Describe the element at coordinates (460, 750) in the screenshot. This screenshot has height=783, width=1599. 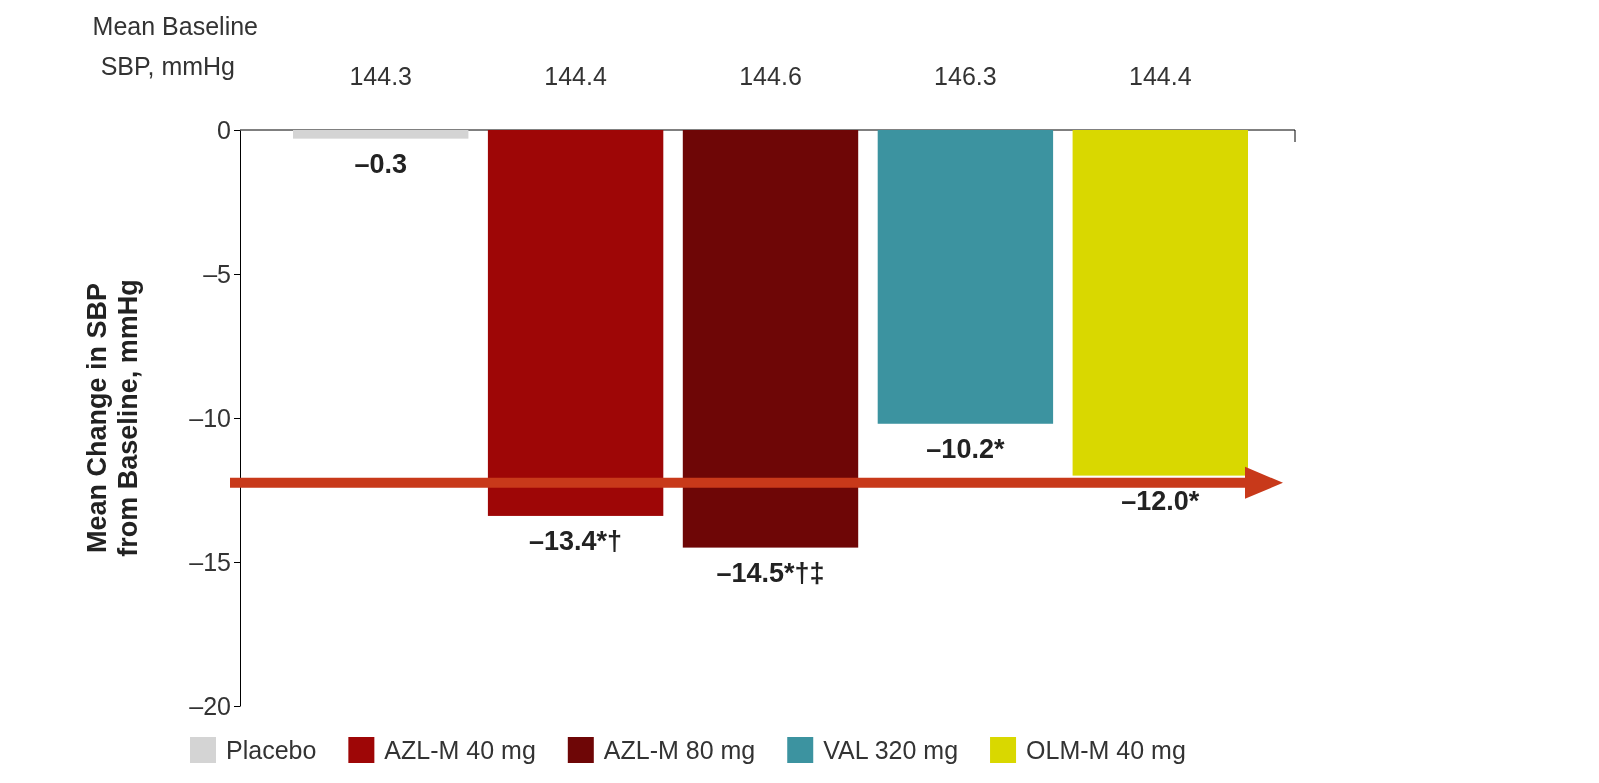
I see `legend-label: AZL-M 40 mg` at that location.